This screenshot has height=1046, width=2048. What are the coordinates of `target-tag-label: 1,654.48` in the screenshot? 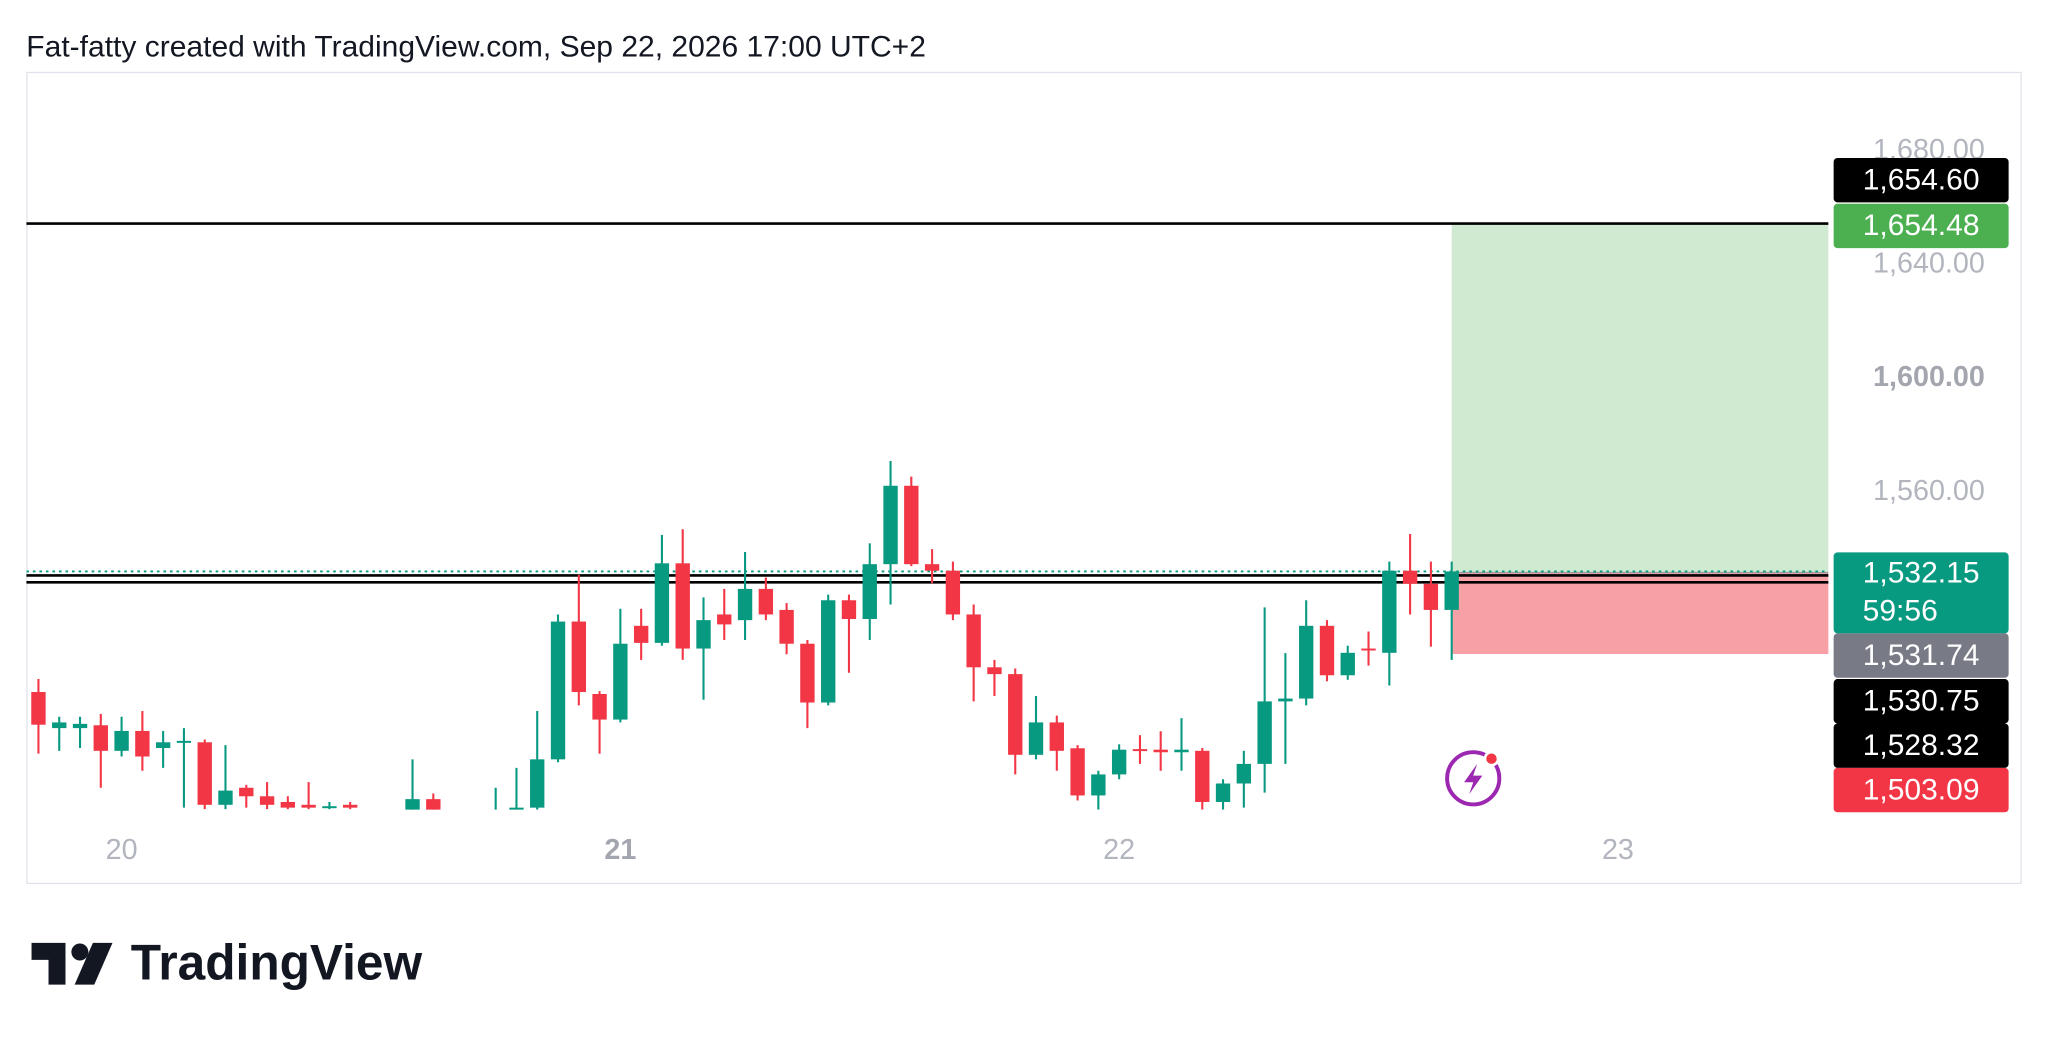 It's located at (1921, 225).